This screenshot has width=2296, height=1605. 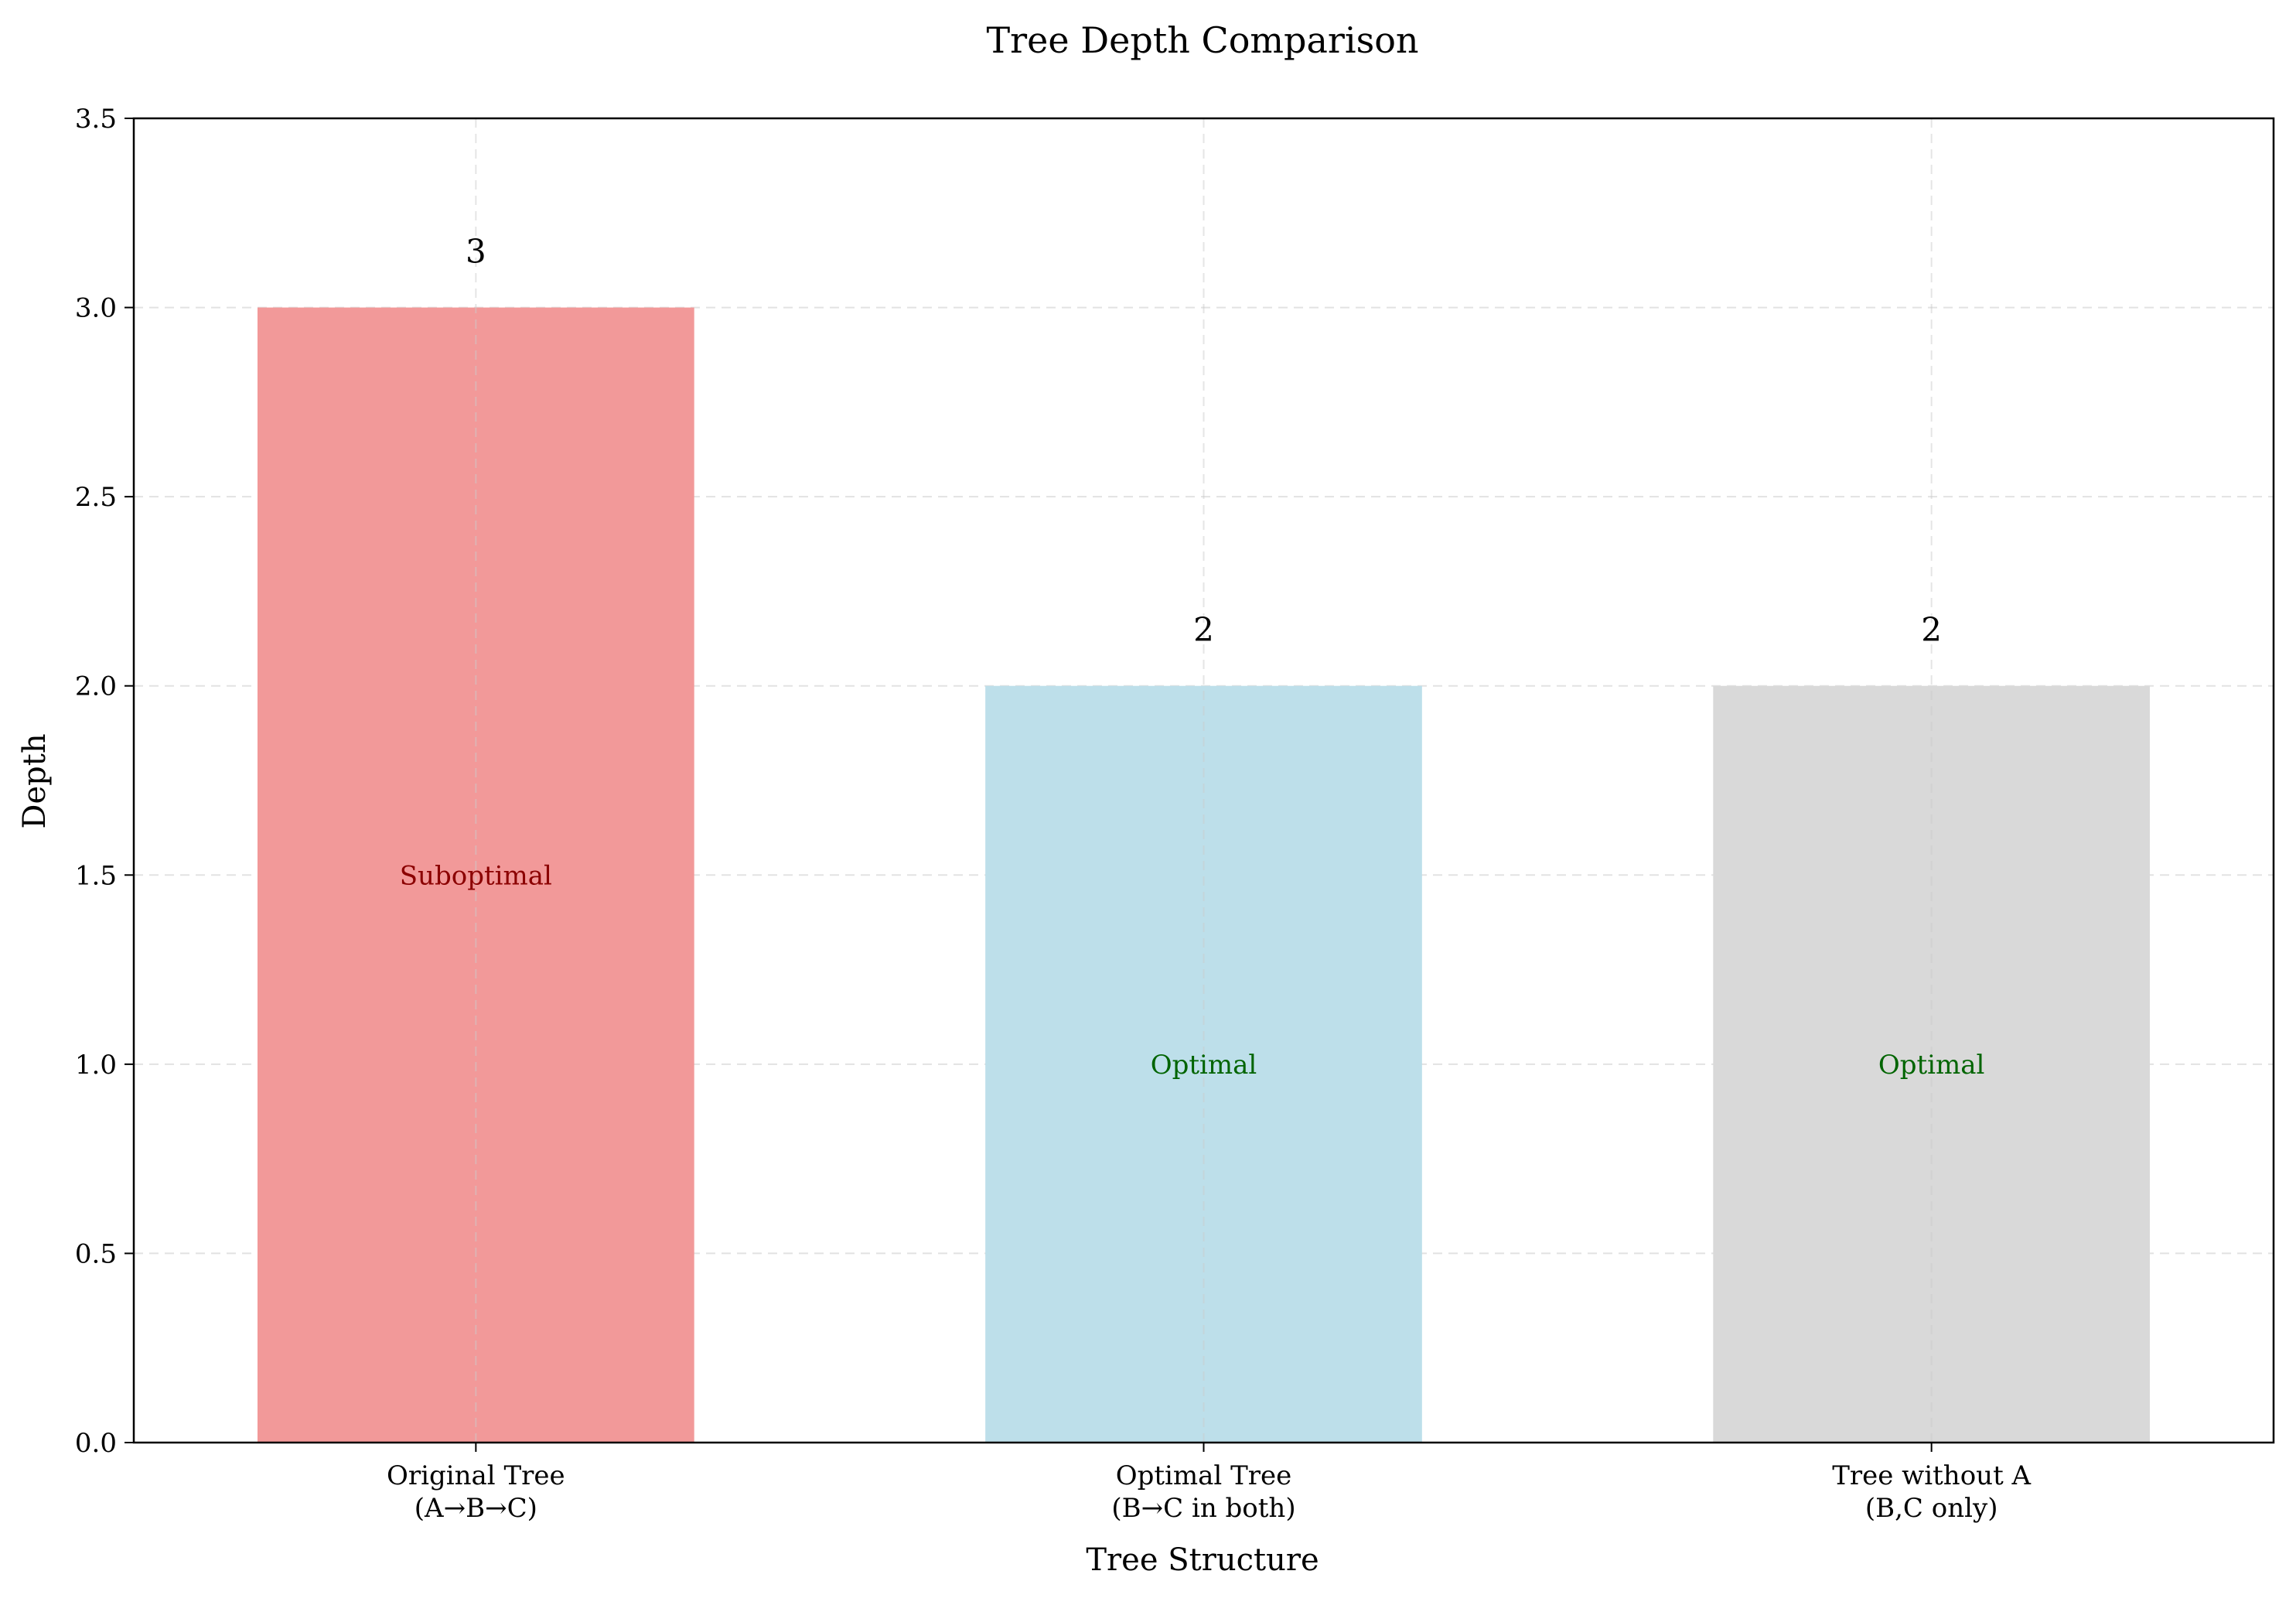 What do you see at coordinates (1202, 40) in the screenshot?
I see `chart-title: Tree Depth Comparison` at bounding box center [1202, 40].